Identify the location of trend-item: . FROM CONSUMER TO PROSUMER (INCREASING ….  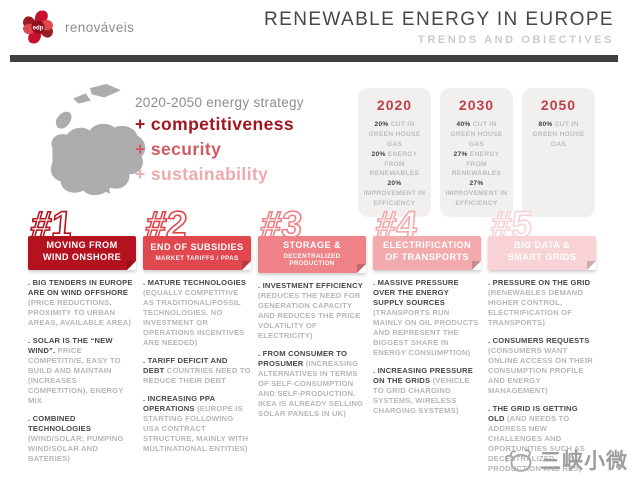
(311, 384).